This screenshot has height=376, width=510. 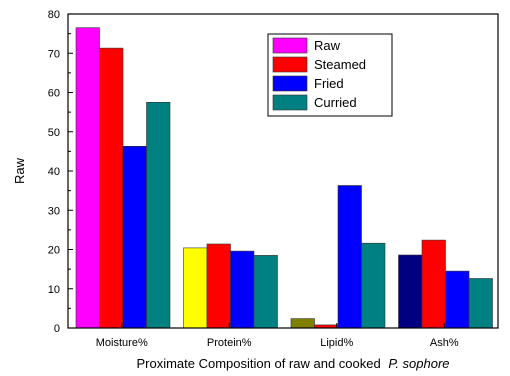 What do you see at coordinates (195, 288) in the screenshot?
I see `bar-protein-raw` at bounding box center [195, 288].